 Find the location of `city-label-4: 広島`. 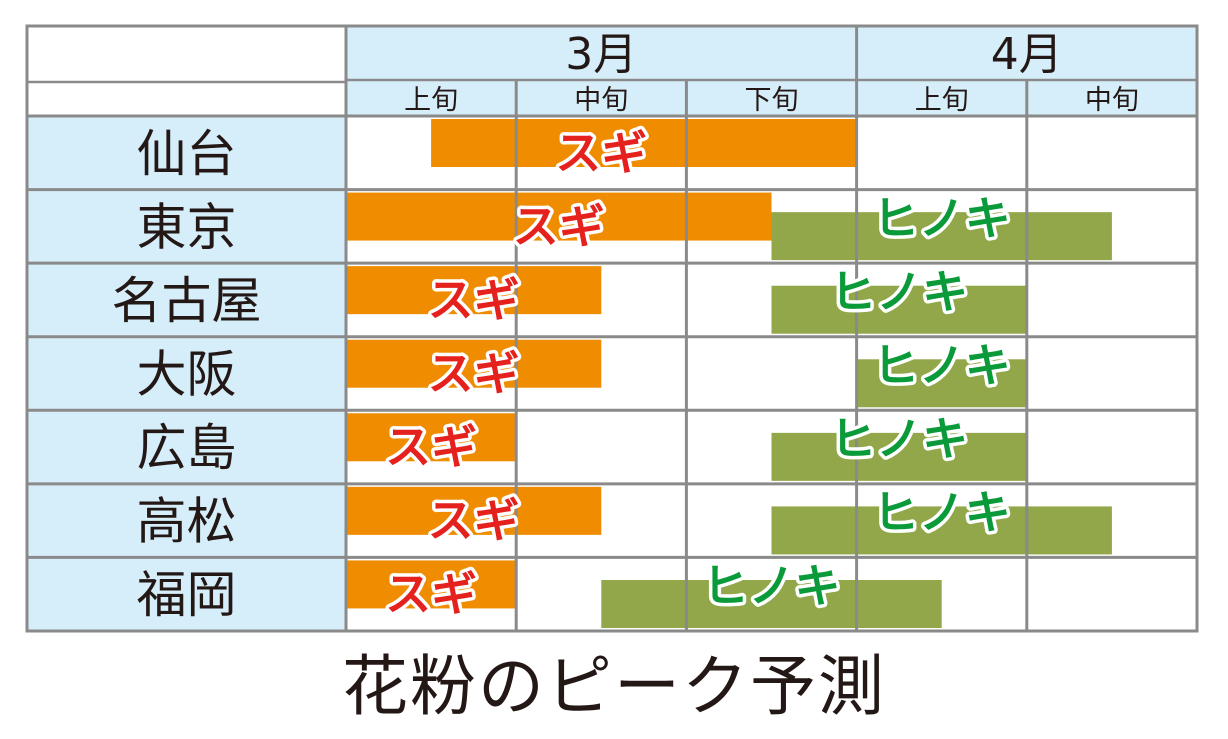

city-label-4: 広島 is located at coordinates (187, 448).